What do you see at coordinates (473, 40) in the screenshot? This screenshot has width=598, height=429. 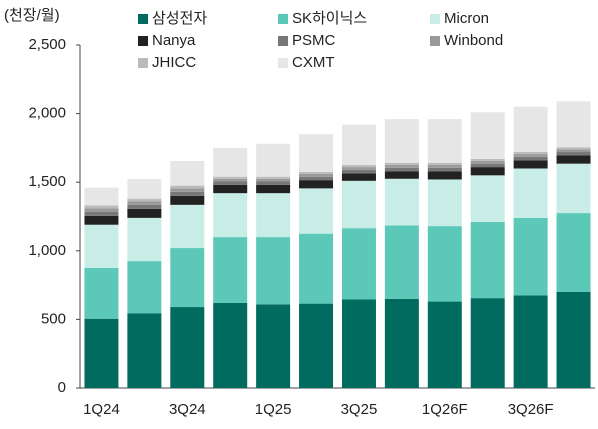 I see `legend-label: Winbond` at bounding box center [473, 40].